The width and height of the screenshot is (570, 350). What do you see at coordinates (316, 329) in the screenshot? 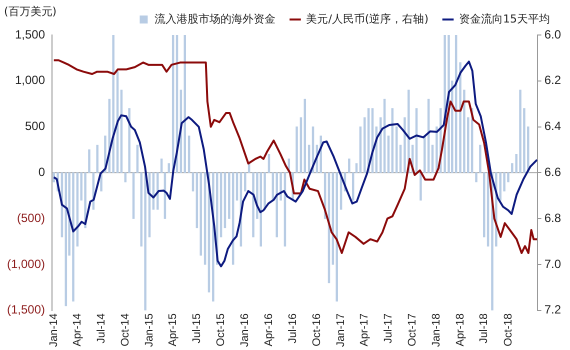
I see `x-tick-label: Oct-16` at bounding box center [316, 329].